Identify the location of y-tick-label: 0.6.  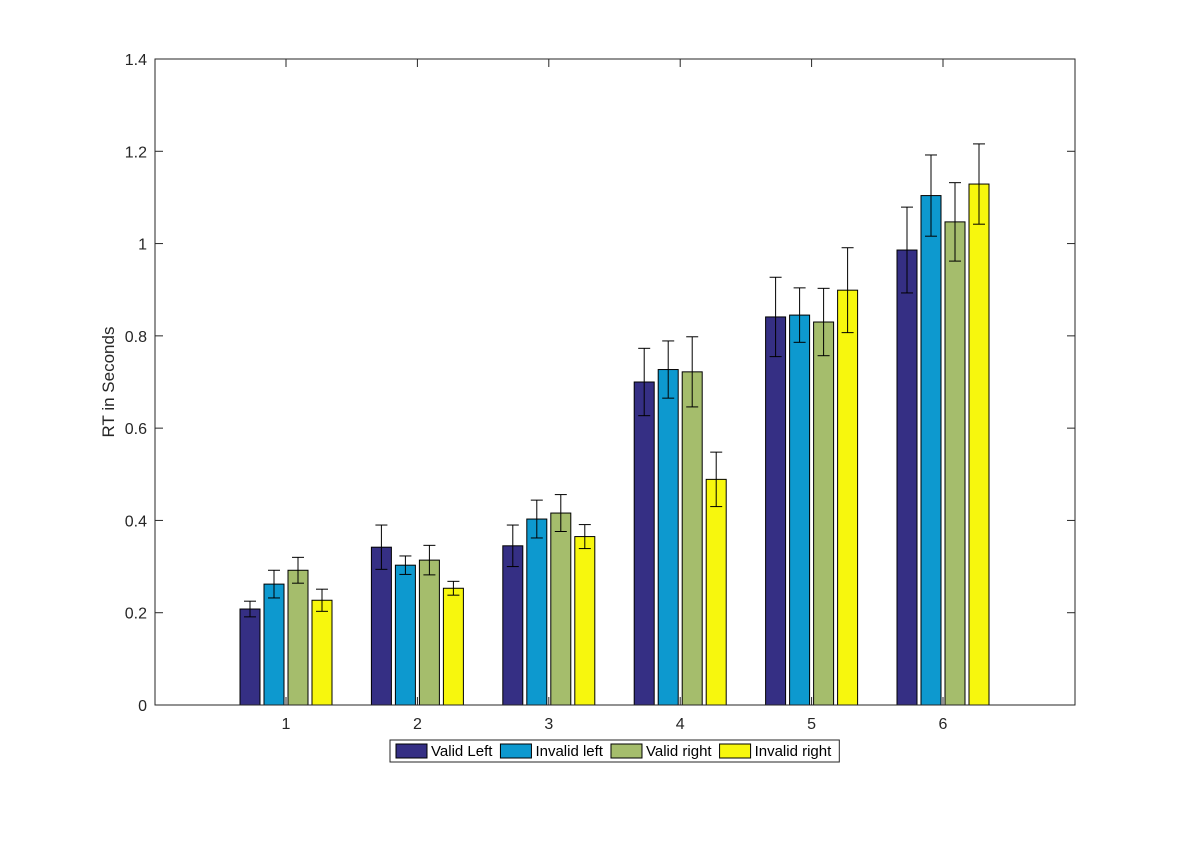
(136, 429).